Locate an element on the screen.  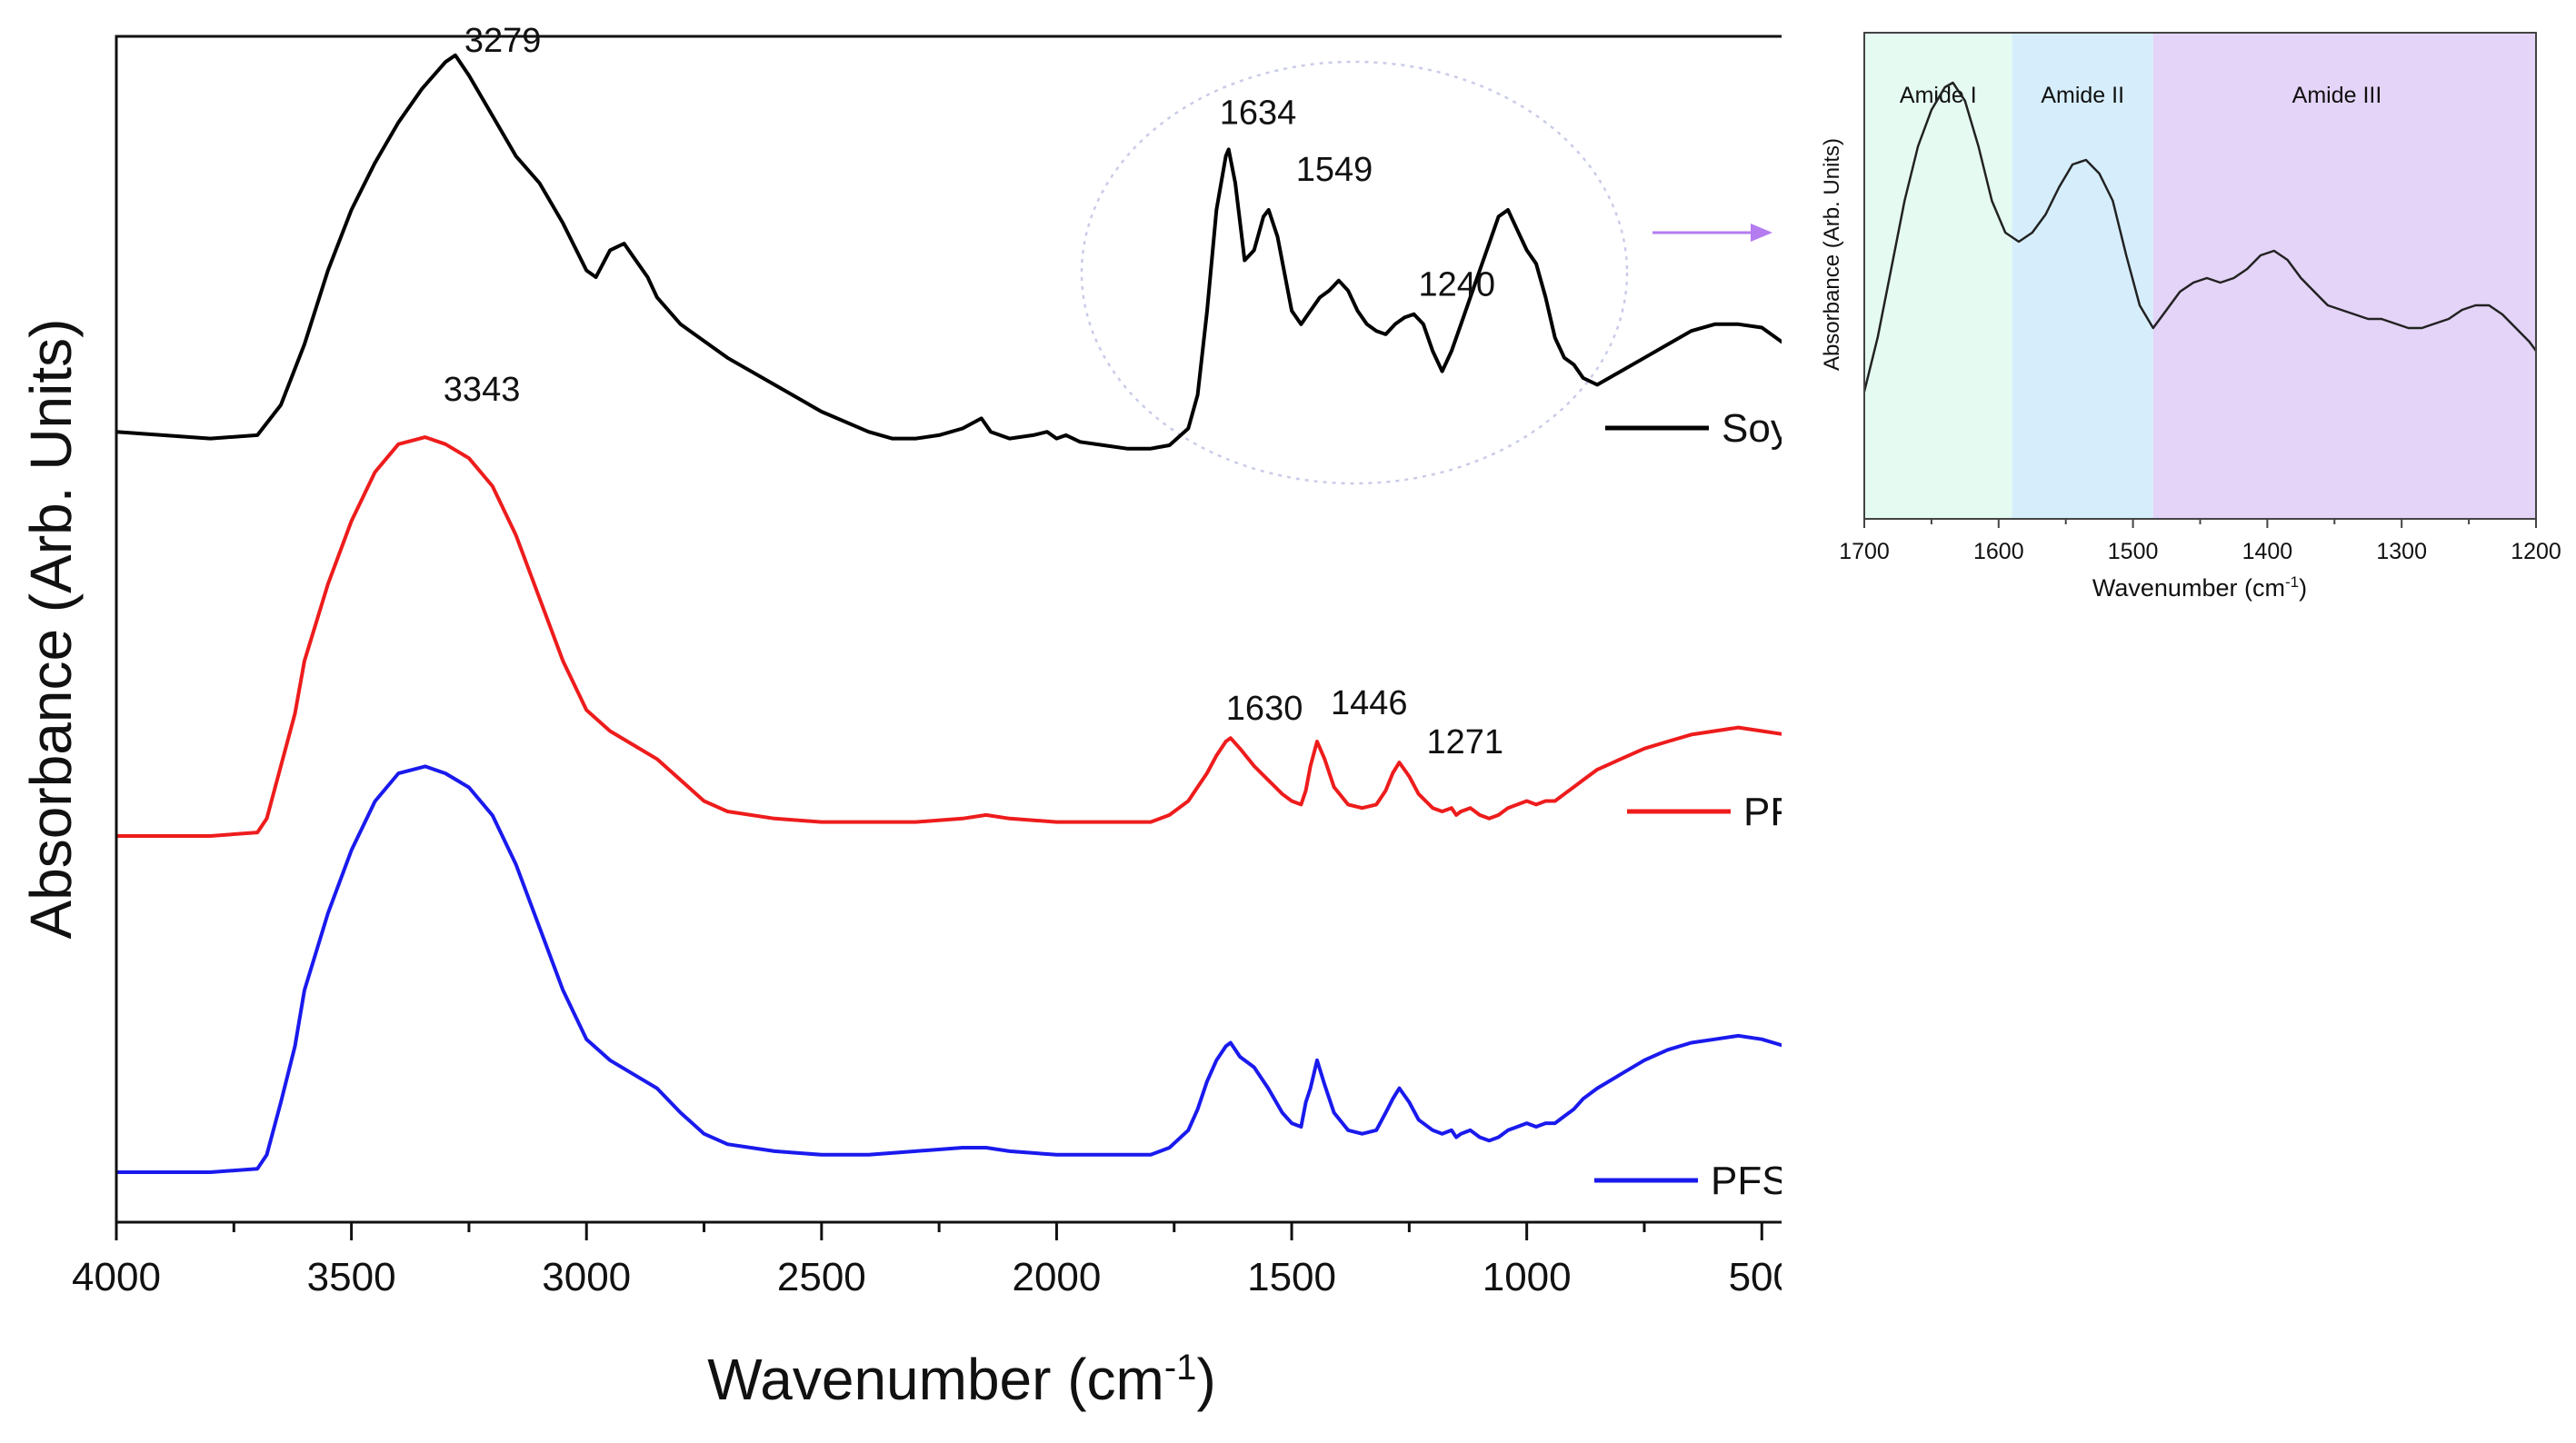
inset-x-tick-label-1200: 1200 is located at coordinates (2536, 551).